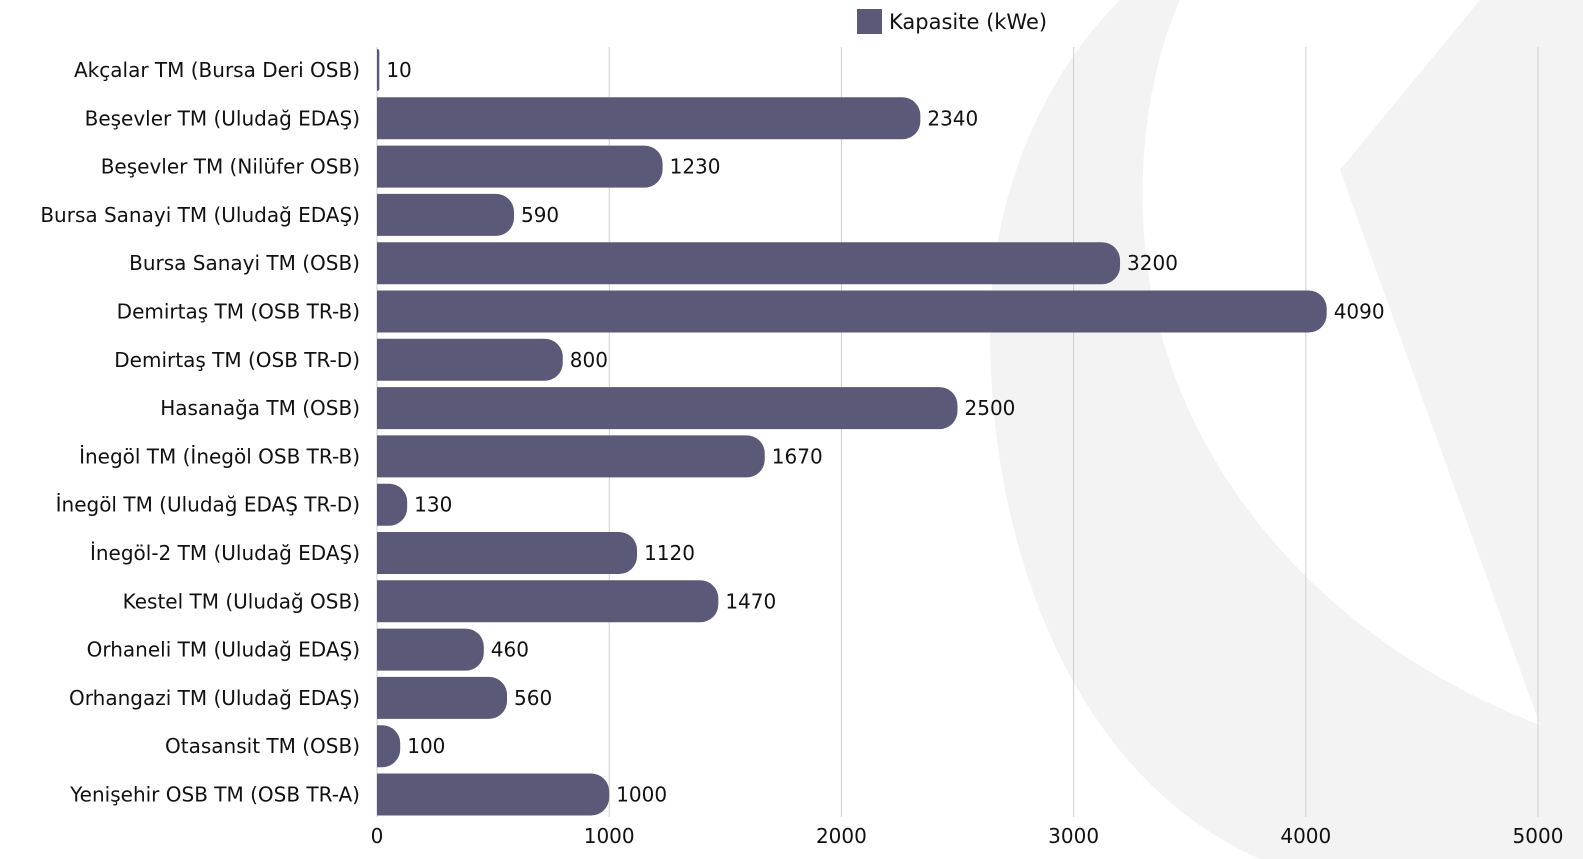  Describe the element at coordinates (219, 456) in the screenshot. I see `category-label: İnegöl TM (İnegöl OSB TR-B)` at that location.